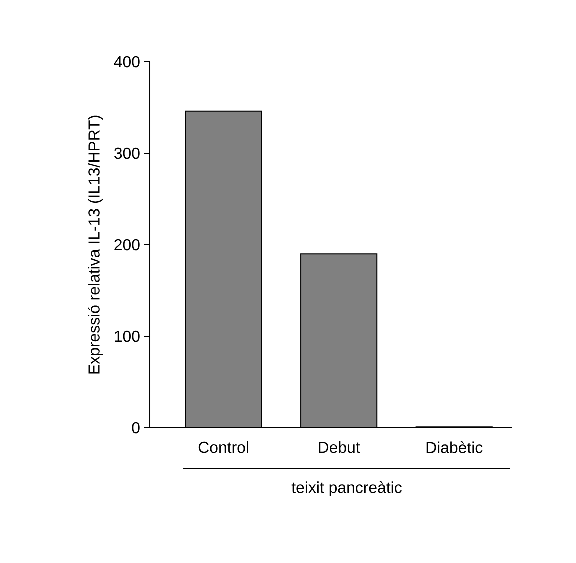 The image size is (576, 563). I want to click on y-tick-label: 300, so click(127, 154).